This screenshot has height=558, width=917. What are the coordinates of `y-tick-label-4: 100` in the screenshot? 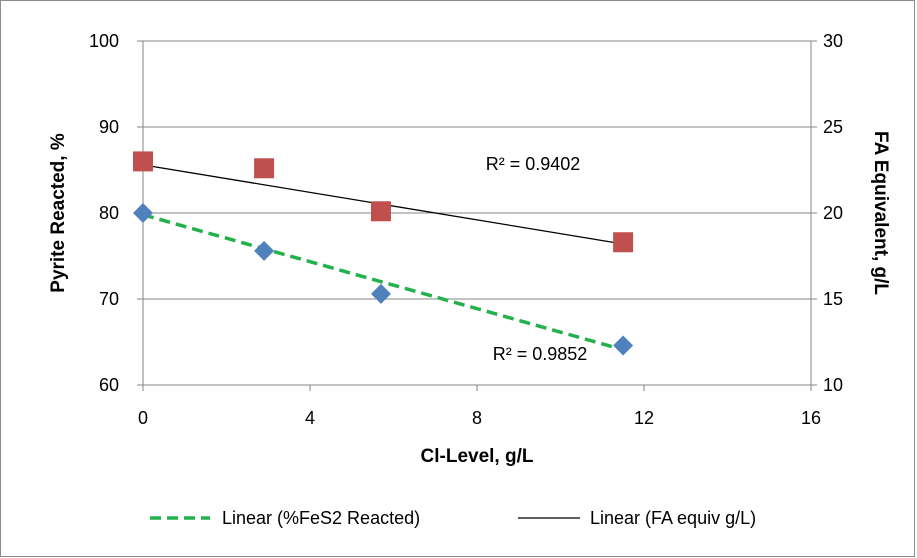 It's located at (104, 41).